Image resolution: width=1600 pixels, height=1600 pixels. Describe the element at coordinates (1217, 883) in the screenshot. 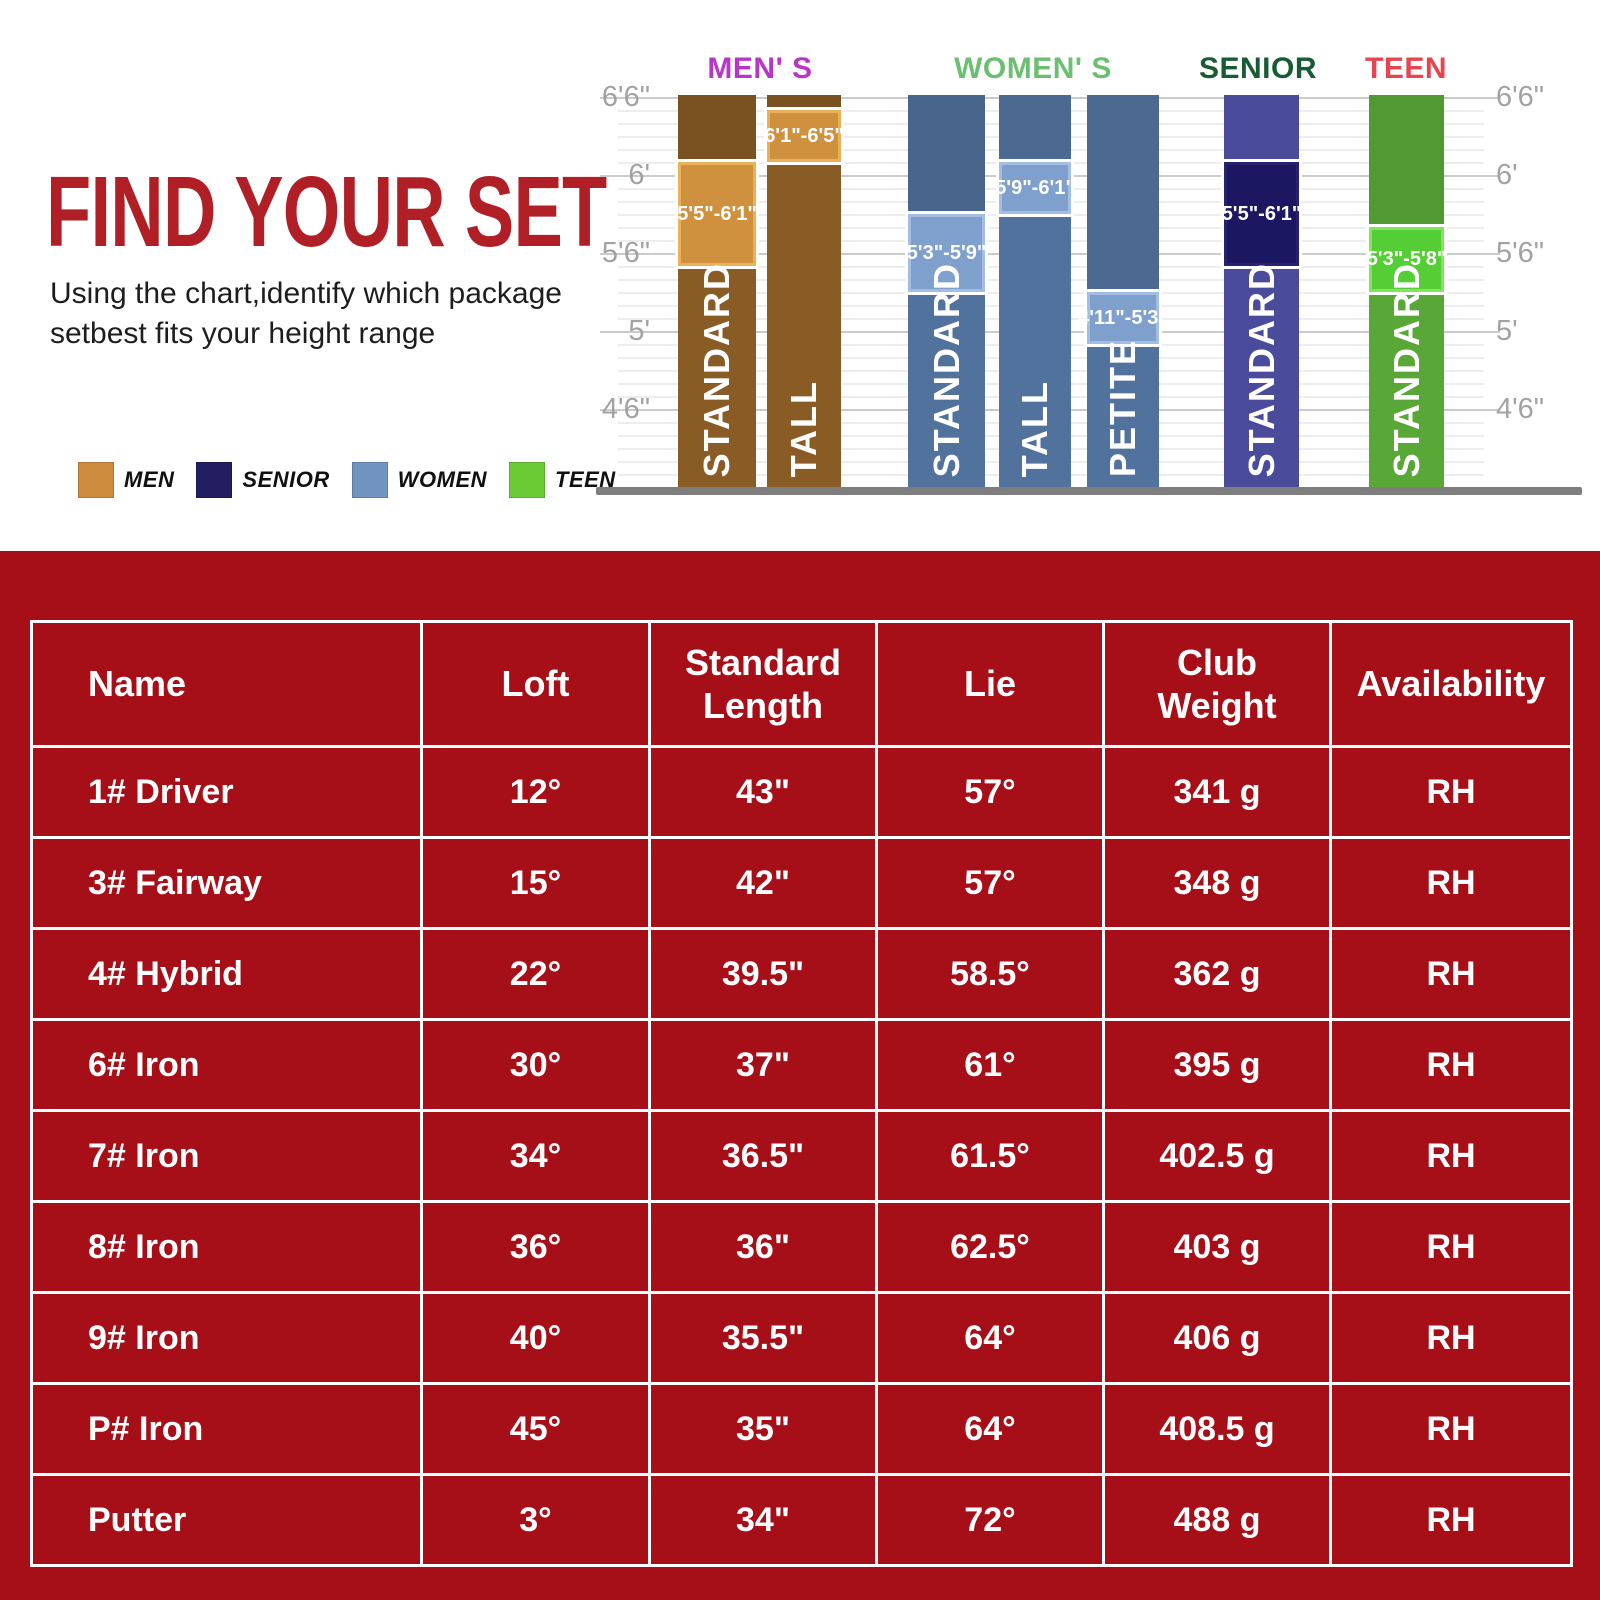

I see `cell-weight: 348 g` at that location.